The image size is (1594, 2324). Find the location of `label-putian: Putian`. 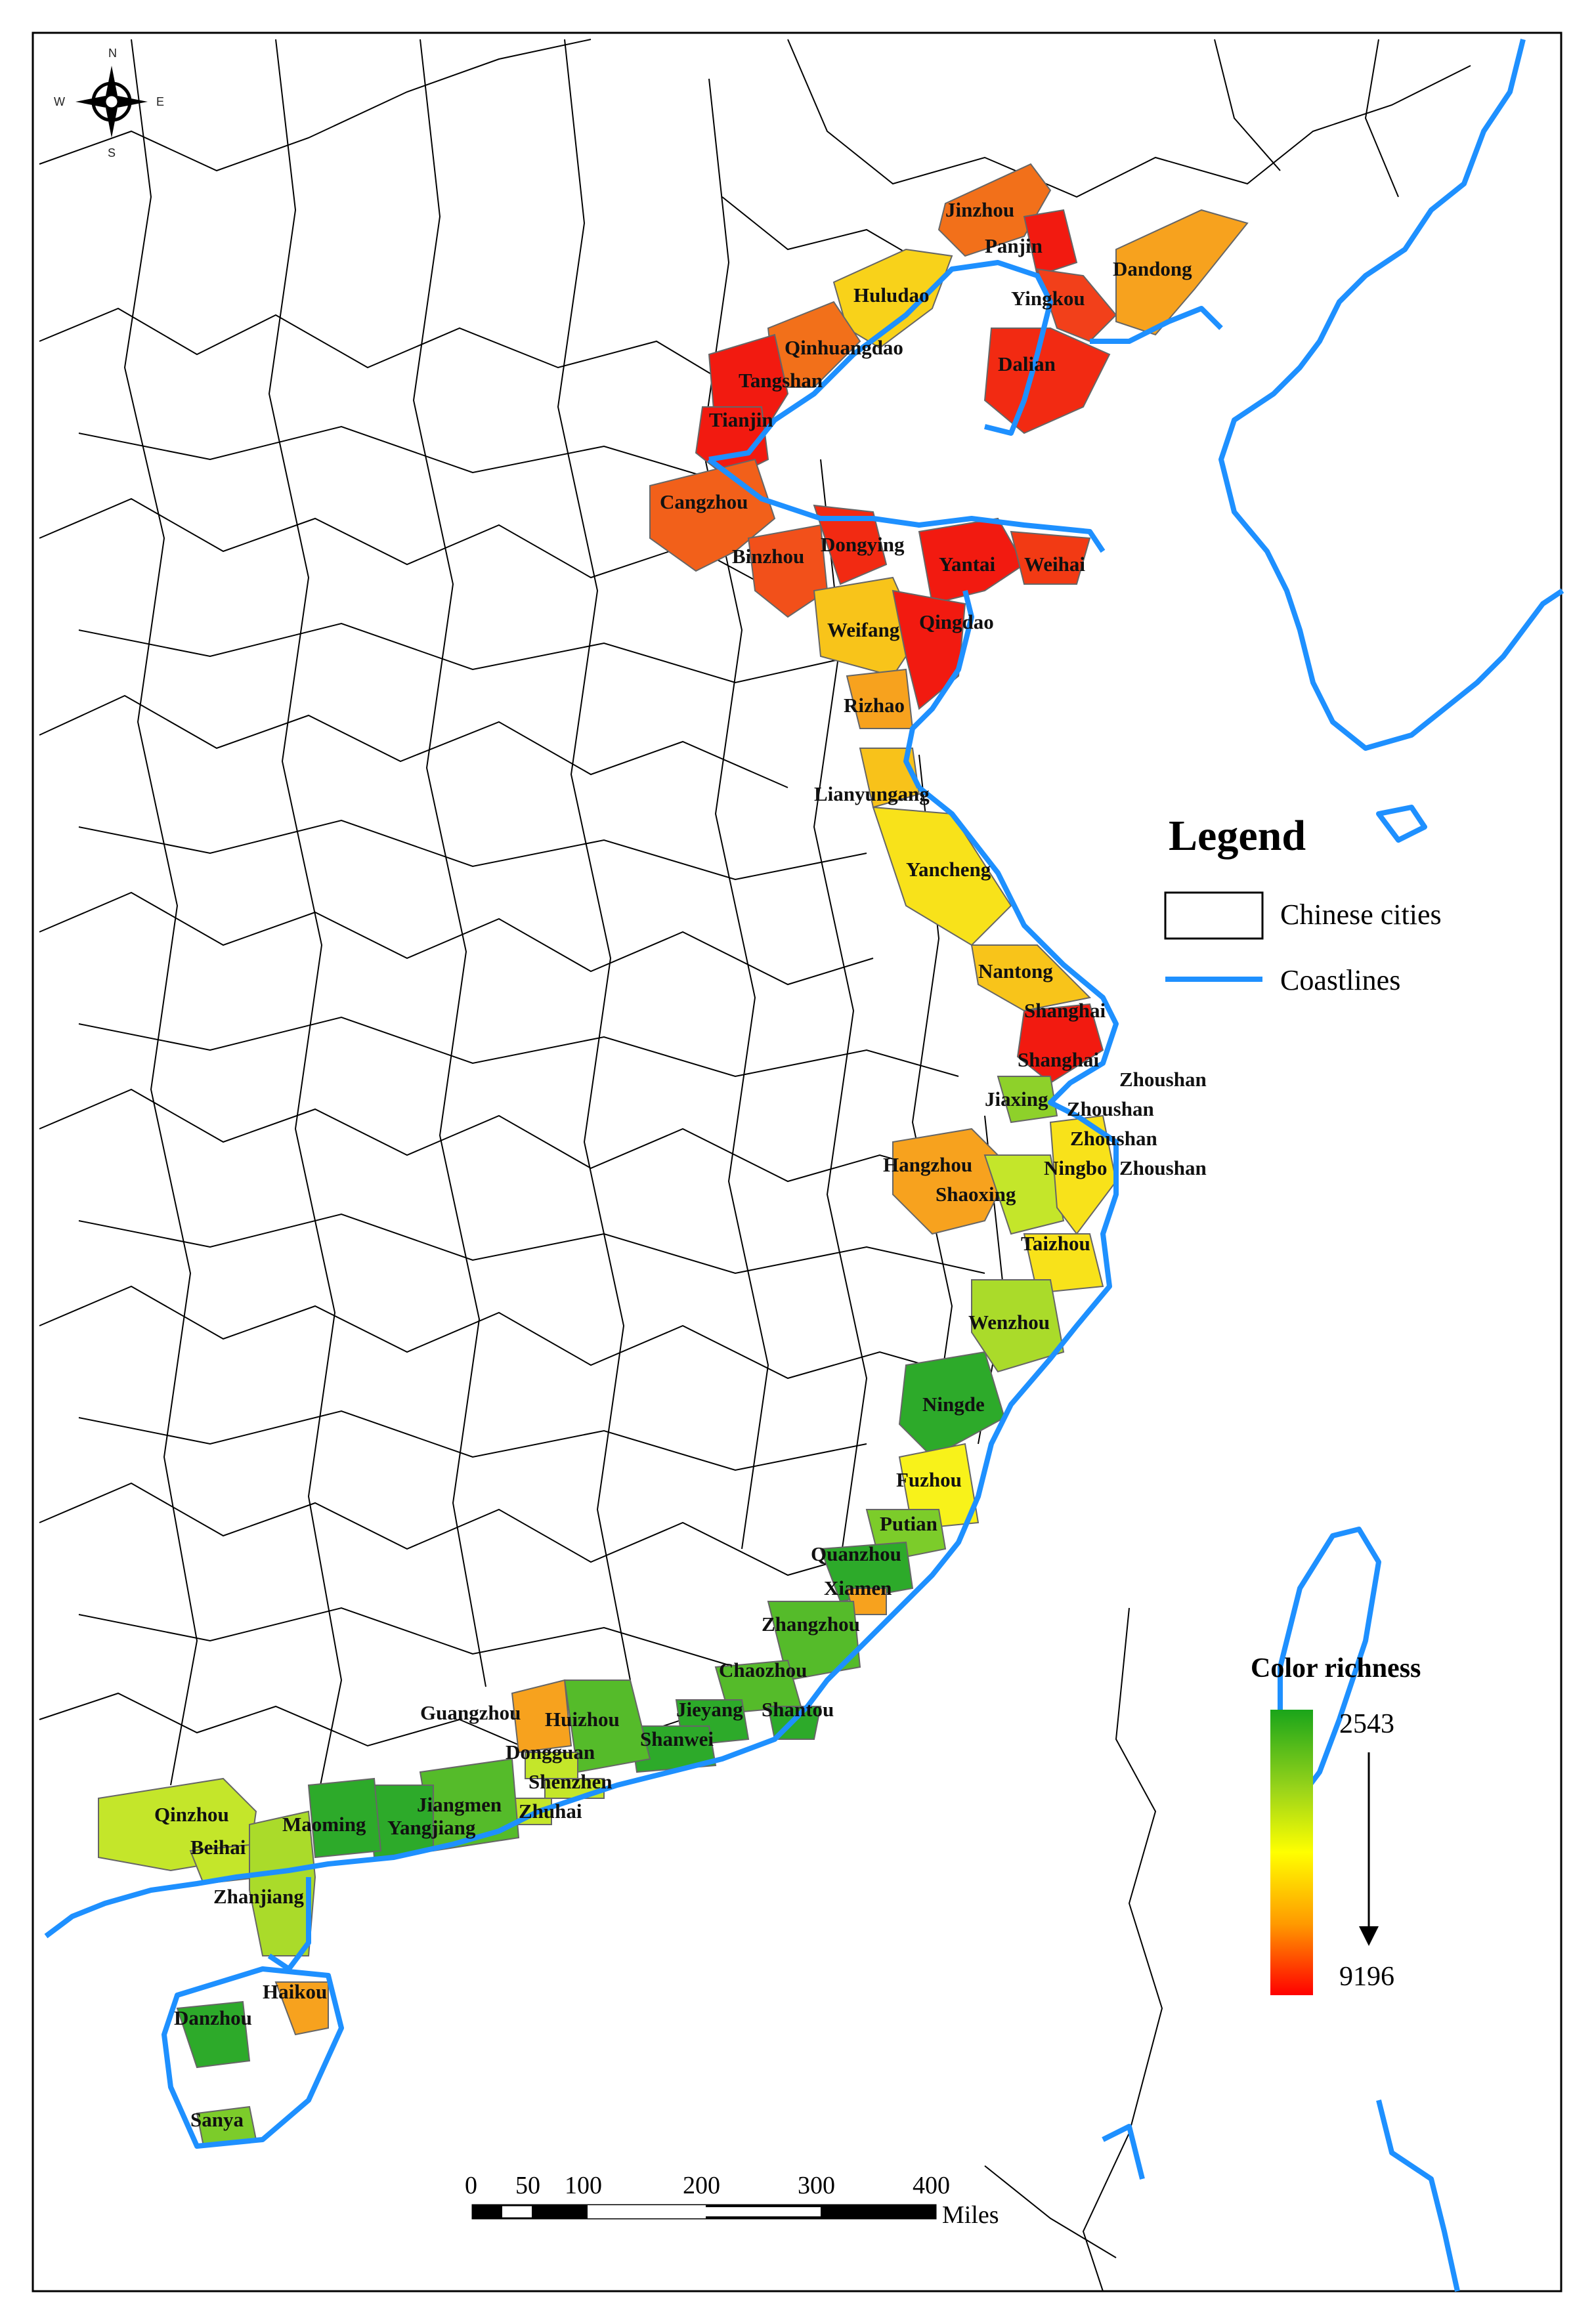

label-putian: Putian is located at coordinates (908, 1523).